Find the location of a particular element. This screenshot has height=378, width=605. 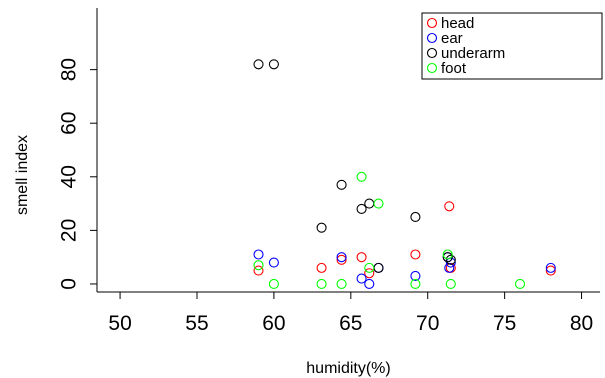

x-tick-label: 65 is located at coordinates (350, 323).